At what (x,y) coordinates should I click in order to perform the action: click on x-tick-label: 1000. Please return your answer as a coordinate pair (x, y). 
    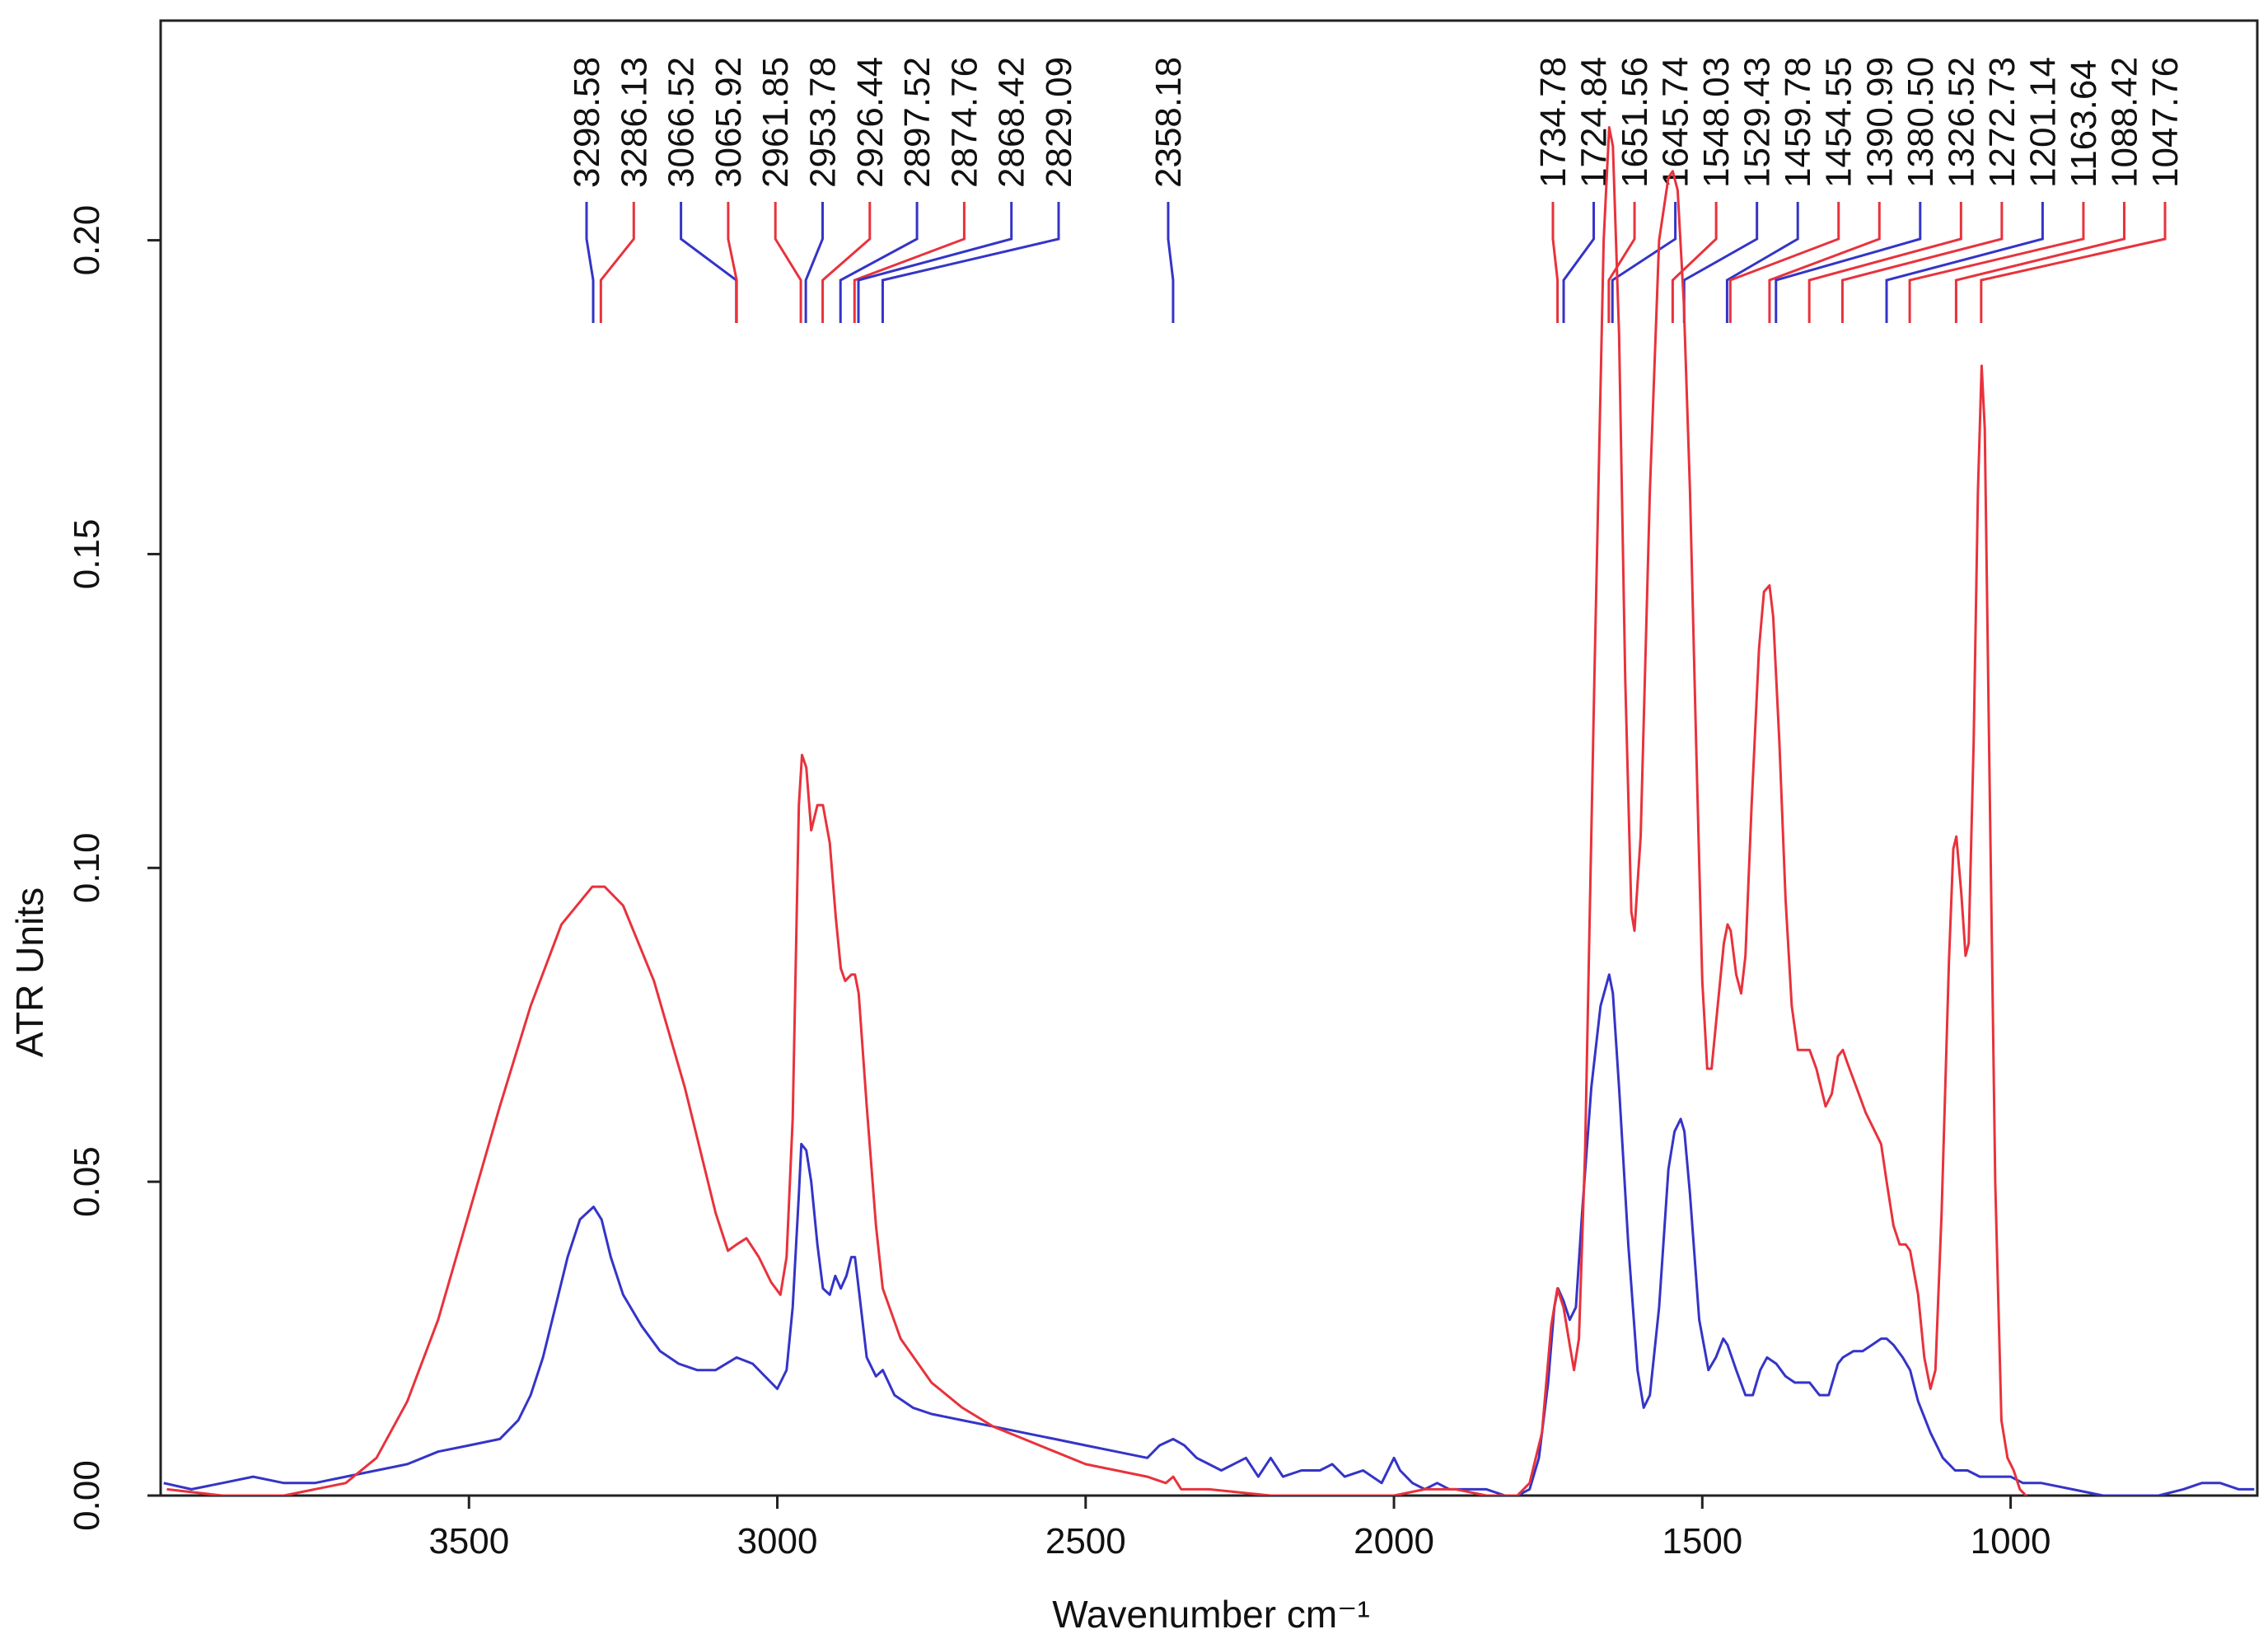
    Looking at the image, I should click on (2011, 1541).